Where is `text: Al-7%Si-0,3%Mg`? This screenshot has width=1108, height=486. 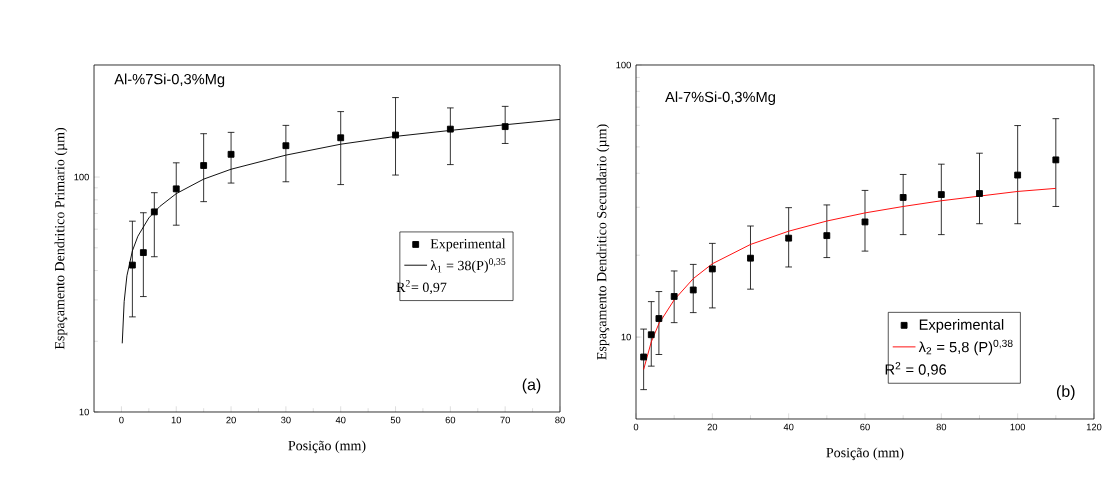
text: Al-7%Si-0,3%Mg is located at coordinates (720, 98).